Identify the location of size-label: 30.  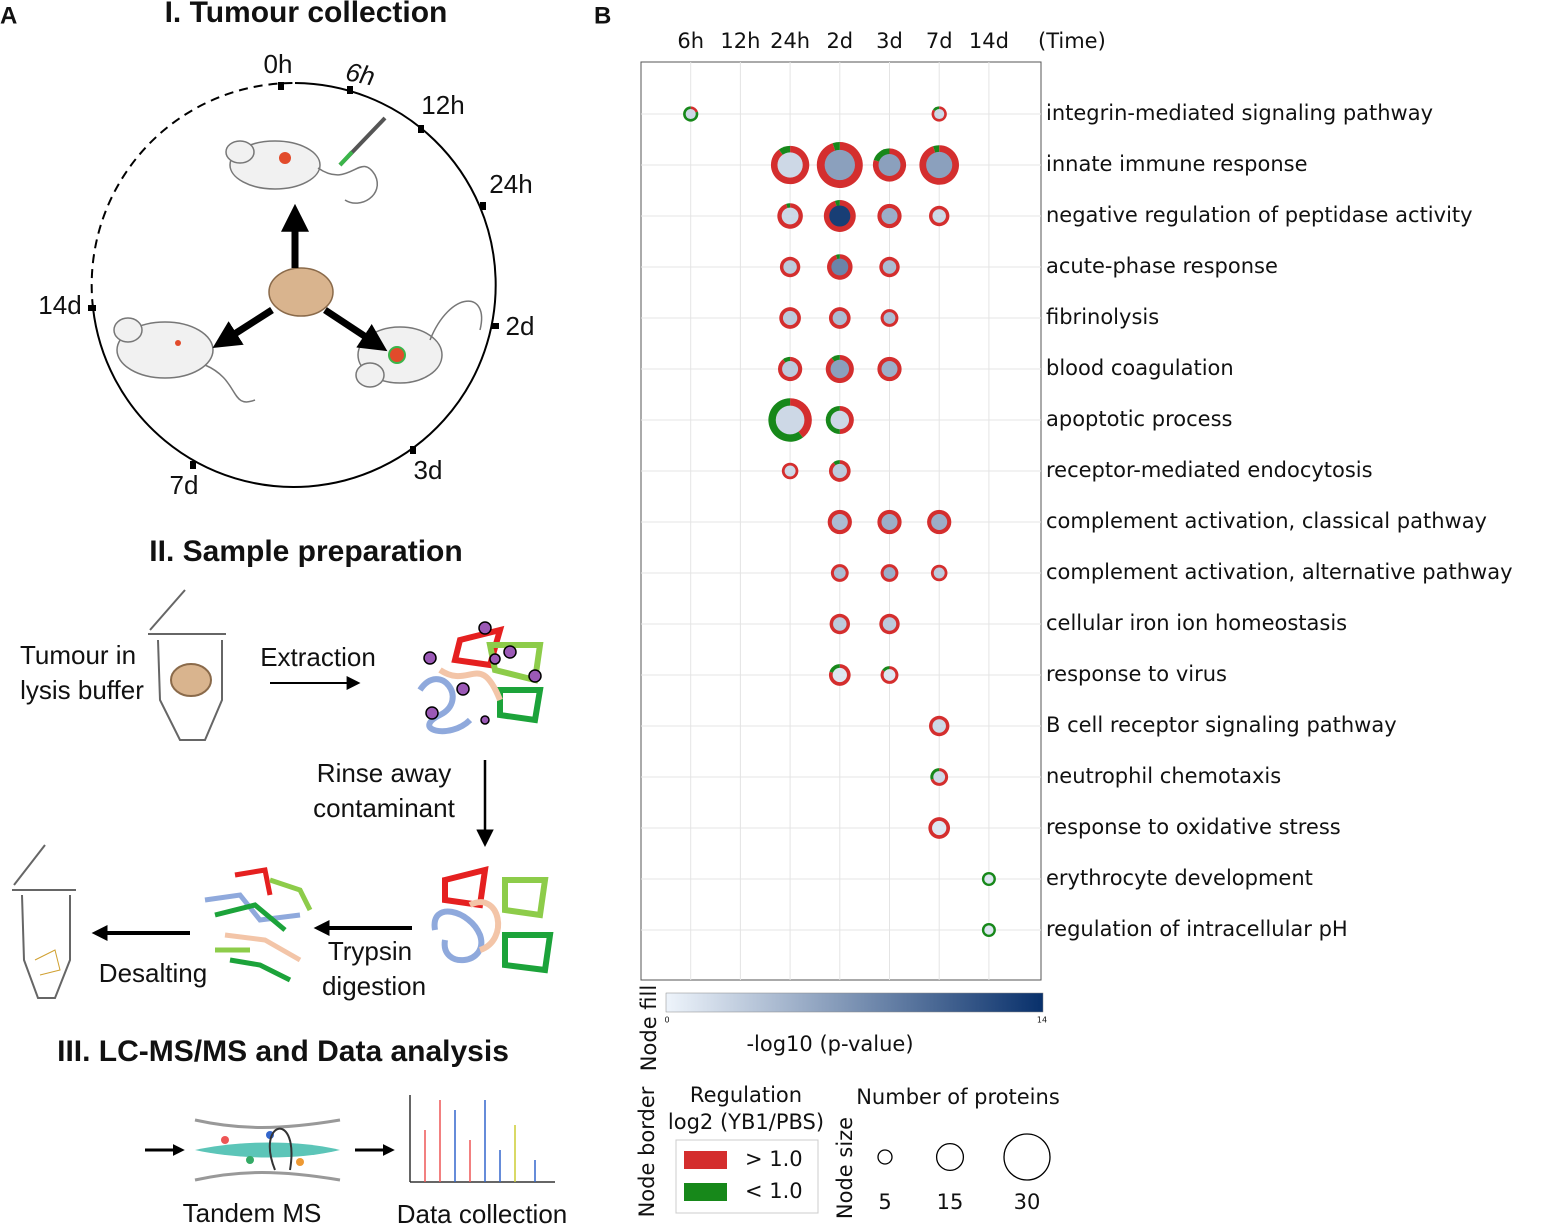
(1027, 1202).